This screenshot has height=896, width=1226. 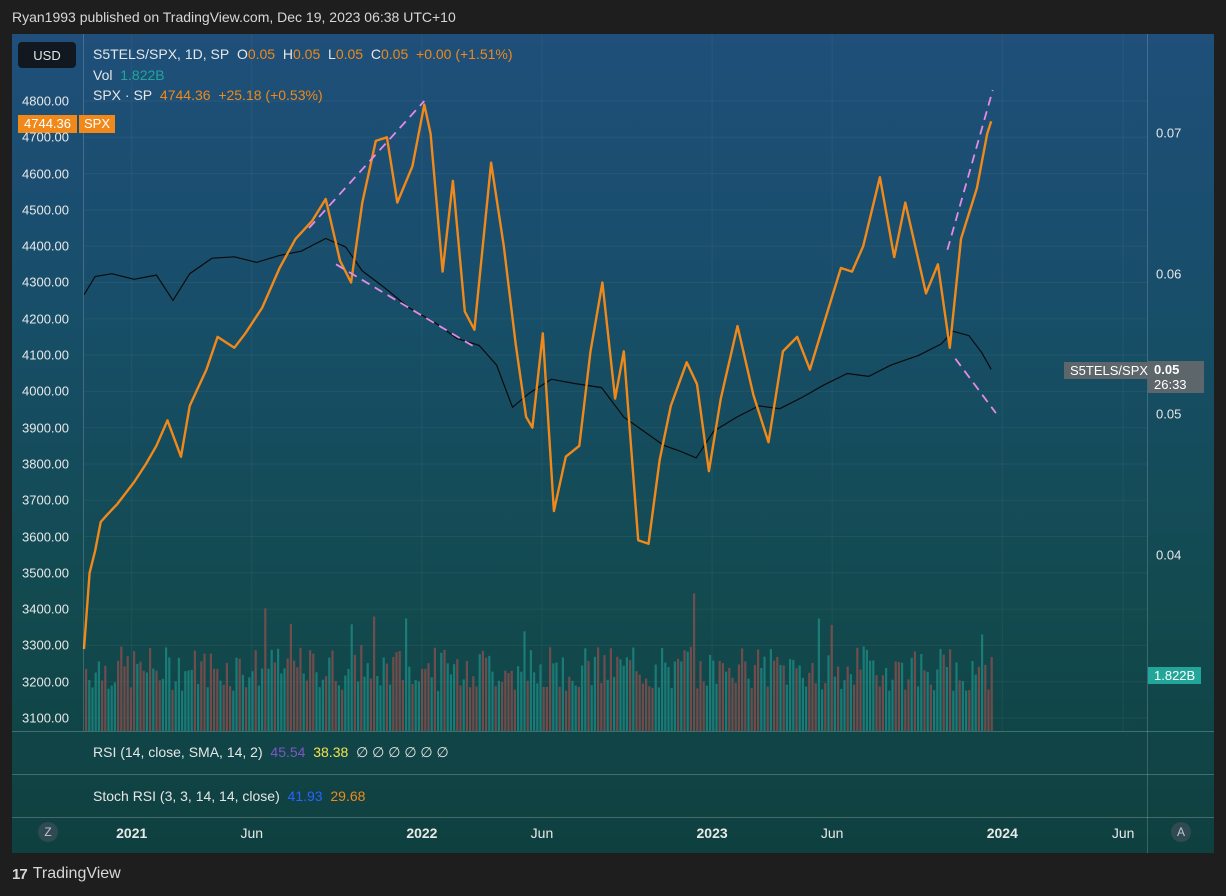 What do you see at coordinates (45, 282) in the screenshot?
I see `left-tick-label: 4300.00` at bounding box center [45, 282].